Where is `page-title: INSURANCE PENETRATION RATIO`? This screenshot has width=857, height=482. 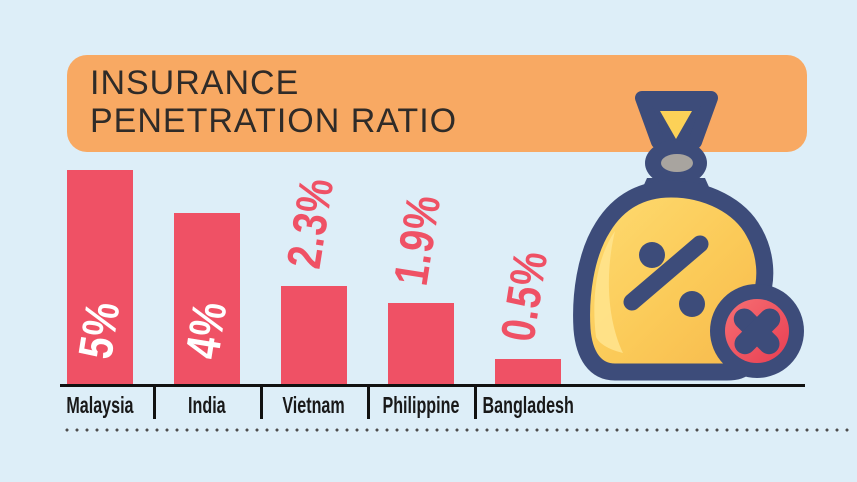
page-title: INSURANCE PENETRATION RATIO is located at coordinates (273, 102).